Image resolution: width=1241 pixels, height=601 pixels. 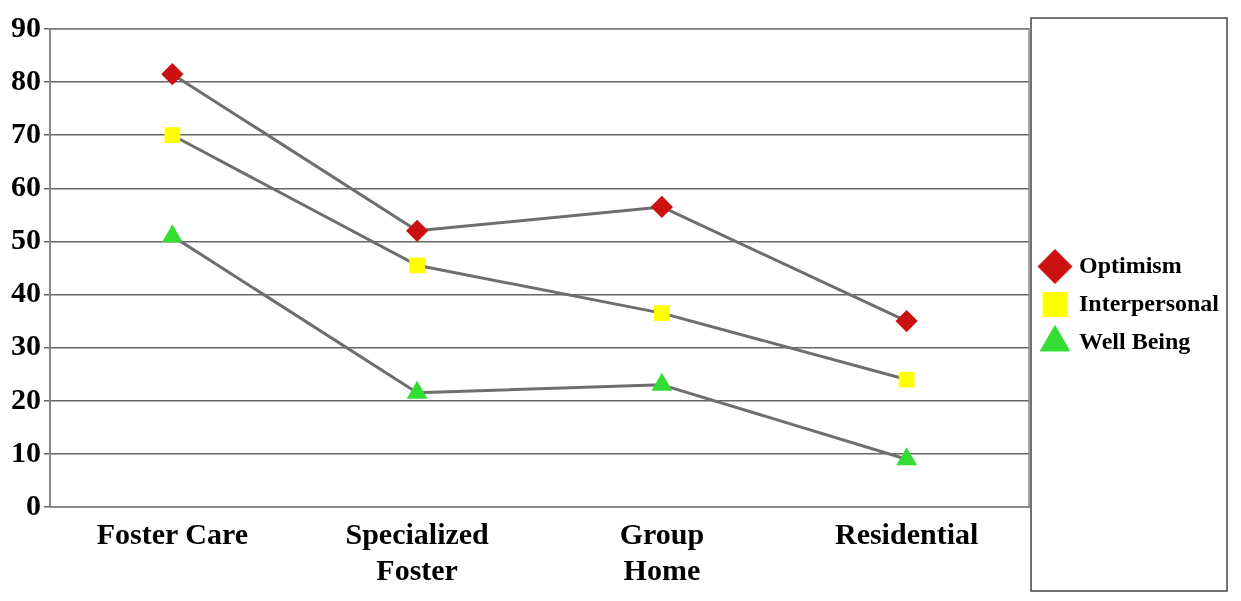 I want to click on y-tick-label: 20, so click(x=26, y=398).